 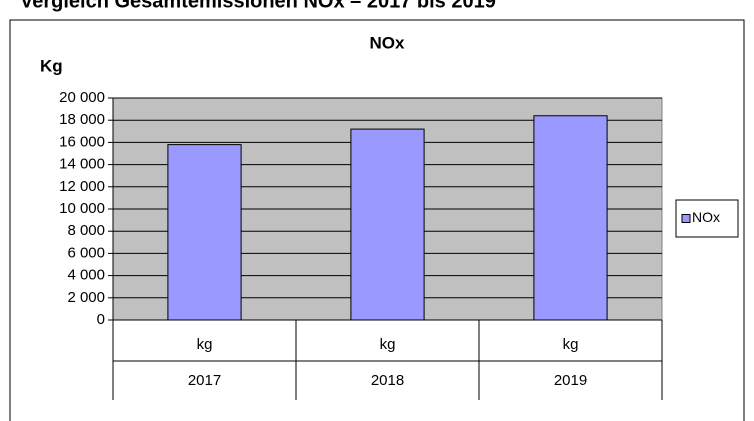 What do you see at coordinates (686, 218) in the screenshot?
I see `legend-marker` at bounding box center [686, 218].